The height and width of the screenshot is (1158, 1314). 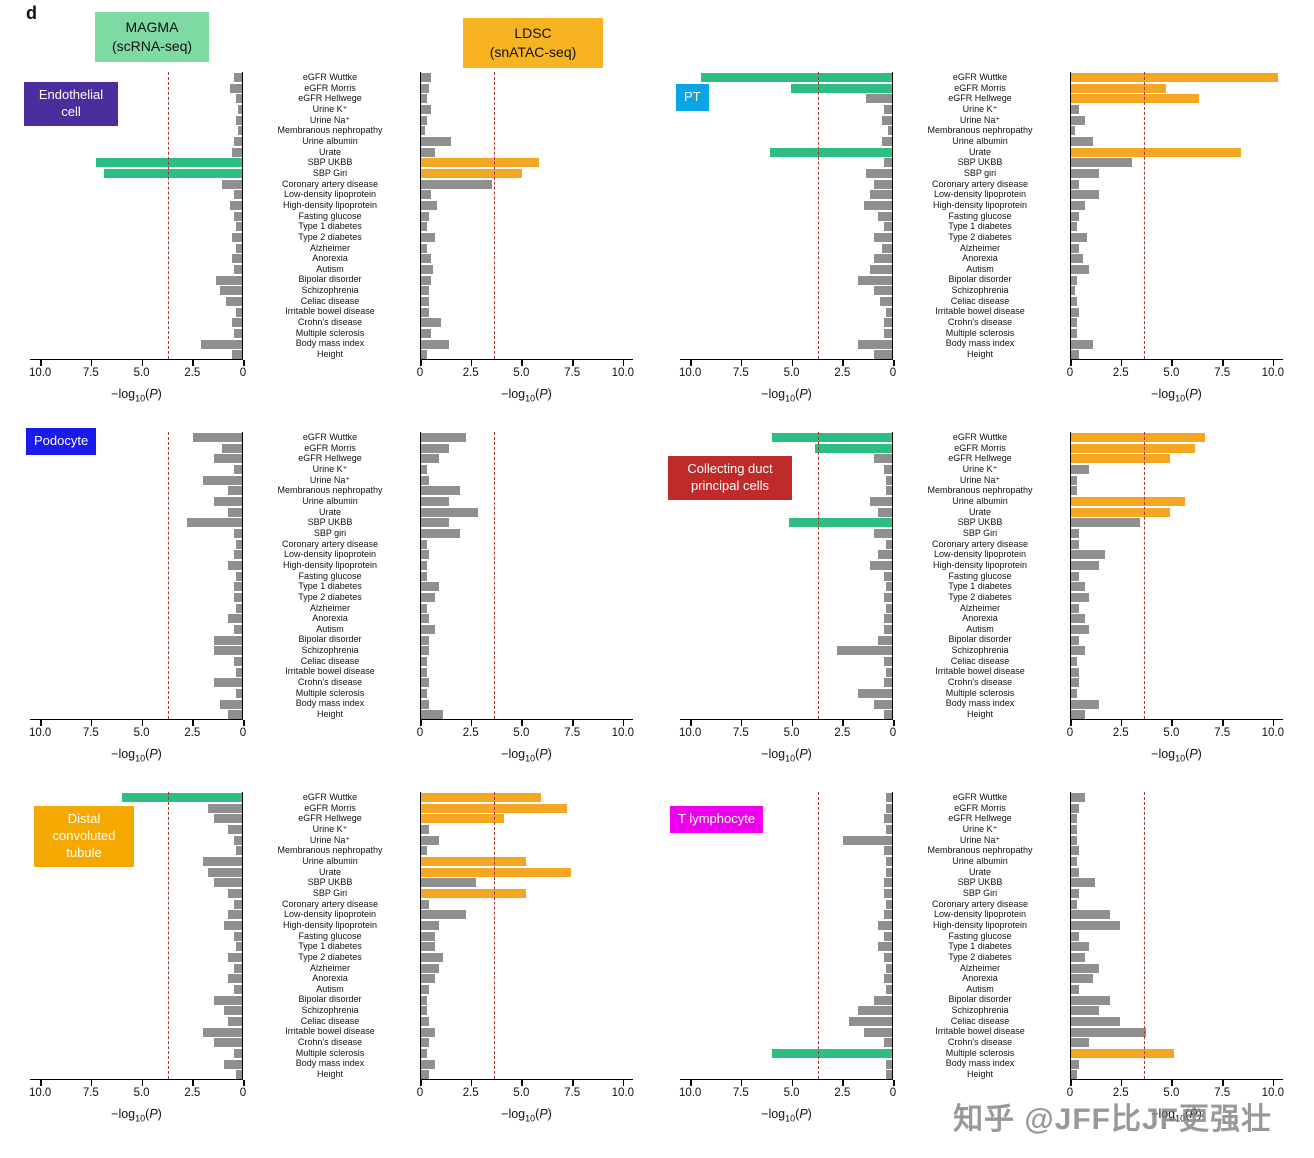 What do you see at coordinates (842, 733) in the screenshot?
I see `tick-label: 2.5` at bounding box center [842, 733].